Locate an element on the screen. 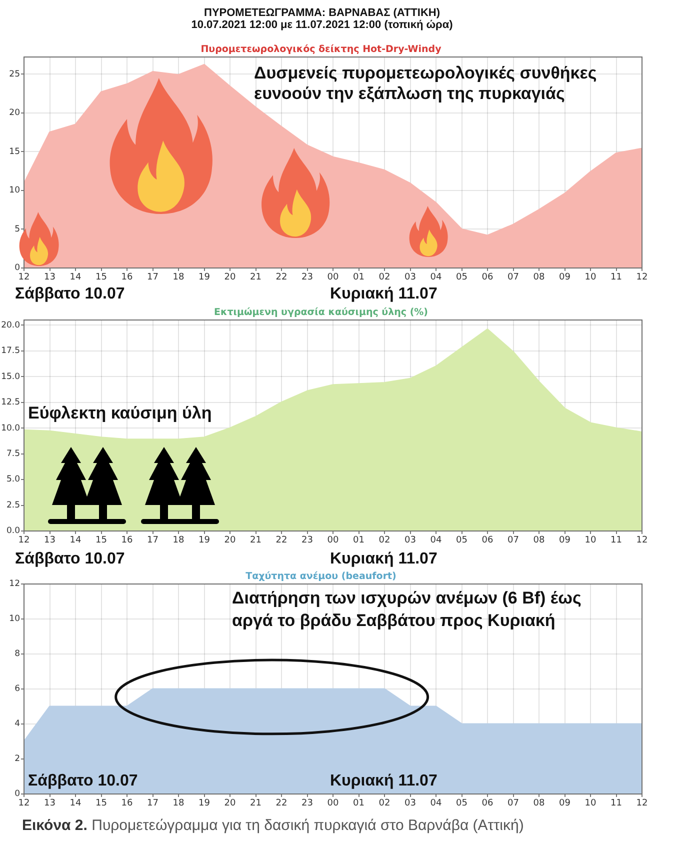 This screenshot has width=684, height=847. y-tick-label: 12 is located at coordinates (14, 584).